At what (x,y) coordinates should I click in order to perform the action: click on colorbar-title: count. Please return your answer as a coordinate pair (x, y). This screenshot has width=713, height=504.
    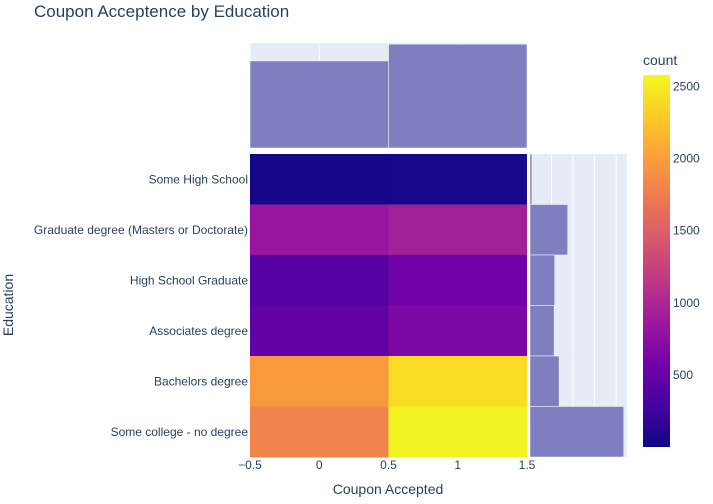
    Looking at the image, I should click on (660, 60).